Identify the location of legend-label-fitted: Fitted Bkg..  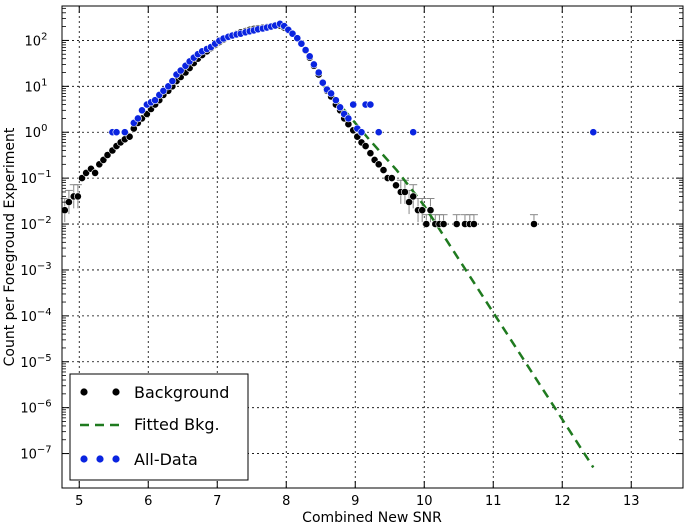
(177, 424).